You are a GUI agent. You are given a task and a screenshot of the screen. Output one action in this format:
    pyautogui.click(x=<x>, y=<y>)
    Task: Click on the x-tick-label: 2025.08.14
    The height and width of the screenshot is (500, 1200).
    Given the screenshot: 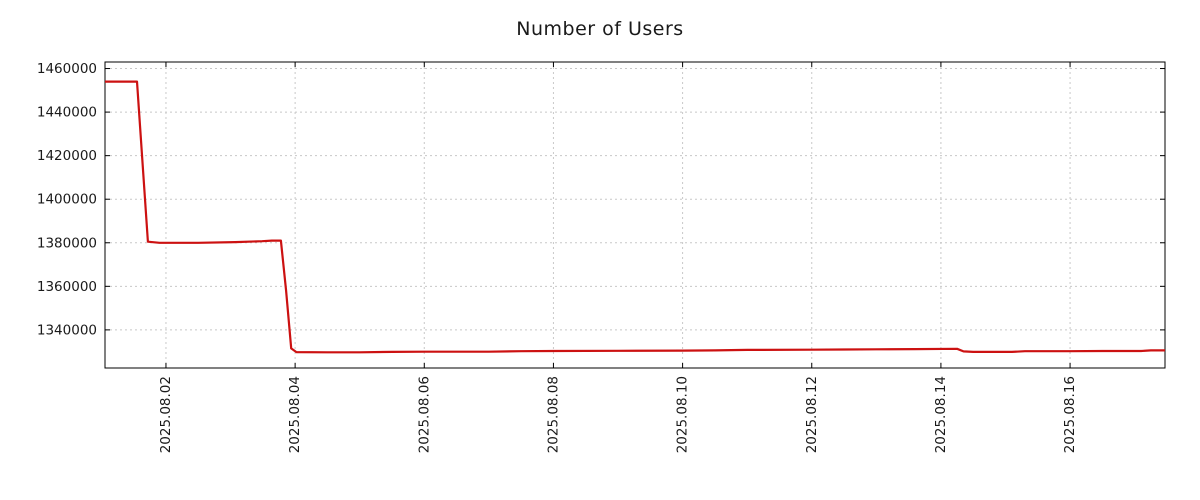 What is the action you would take?
    pyautogui.click(x=941, y=414)
    